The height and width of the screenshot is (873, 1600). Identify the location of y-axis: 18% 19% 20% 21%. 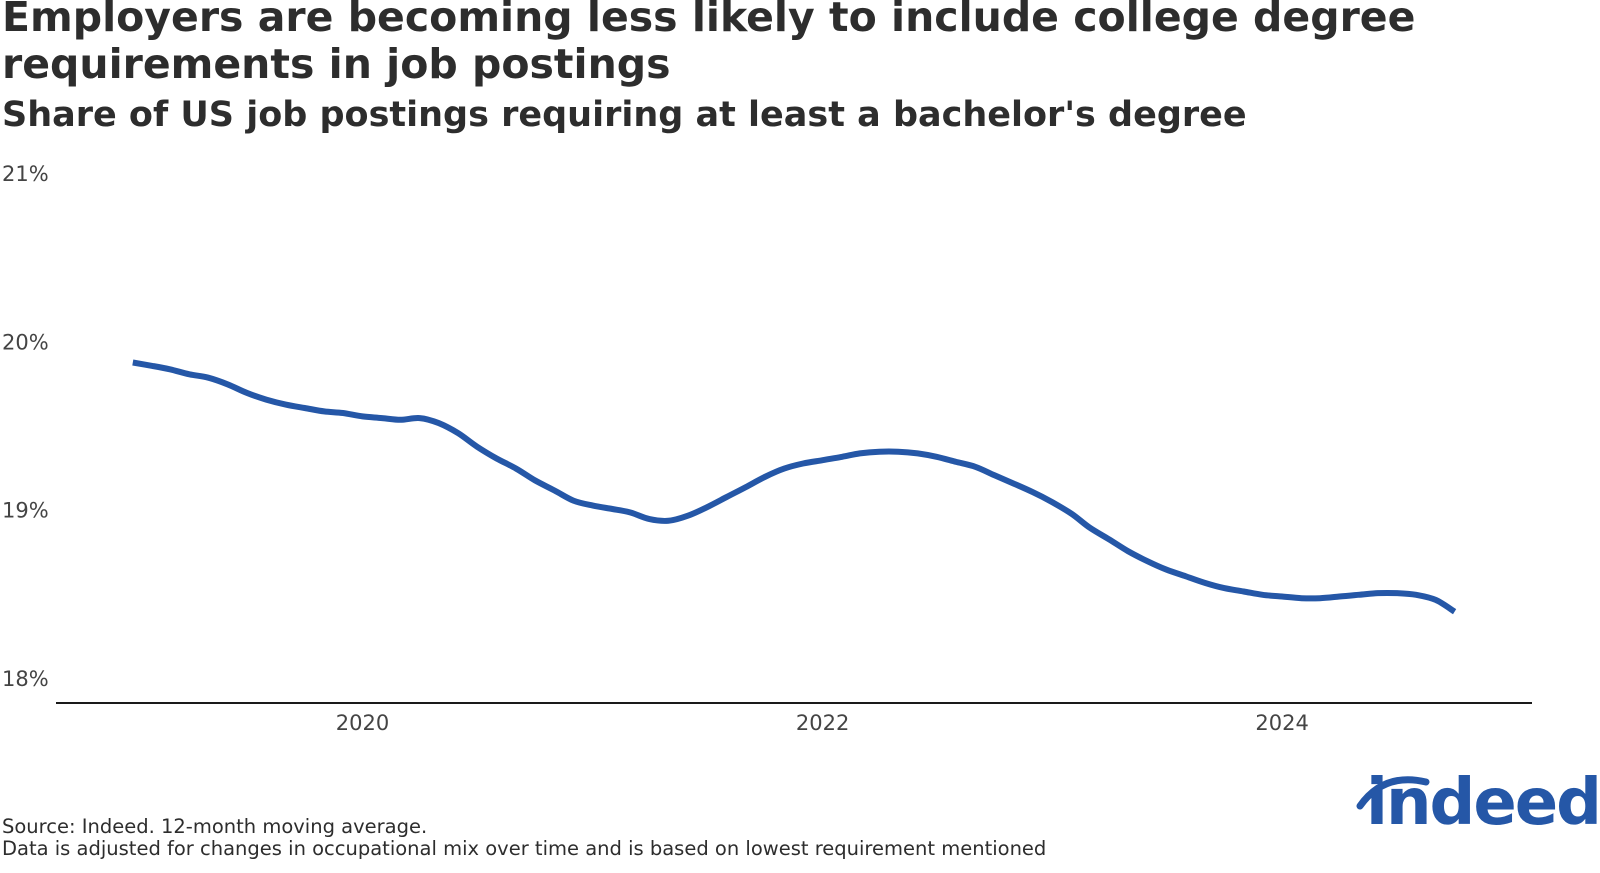
(25, 426).